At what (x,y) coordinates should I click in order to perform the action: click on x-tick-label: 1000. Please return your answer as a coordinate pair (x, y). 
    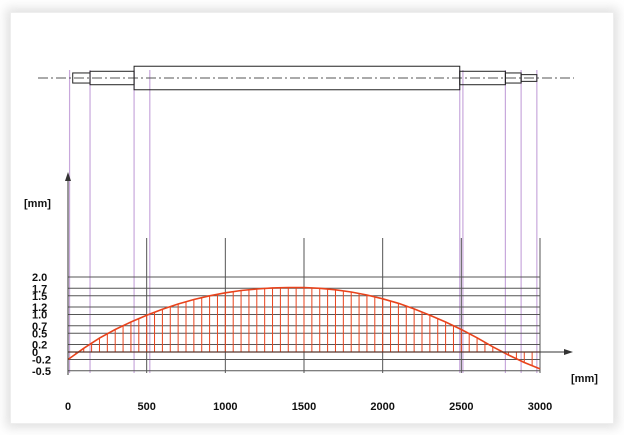
    Looking at the image, I should click on (225, 407).